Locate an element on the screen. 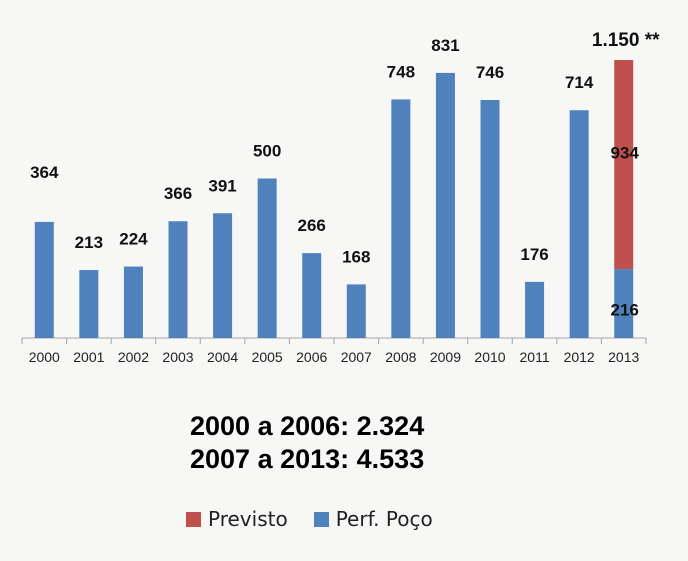  x-tick-label: 2000 is located at coordinates (44, 357).